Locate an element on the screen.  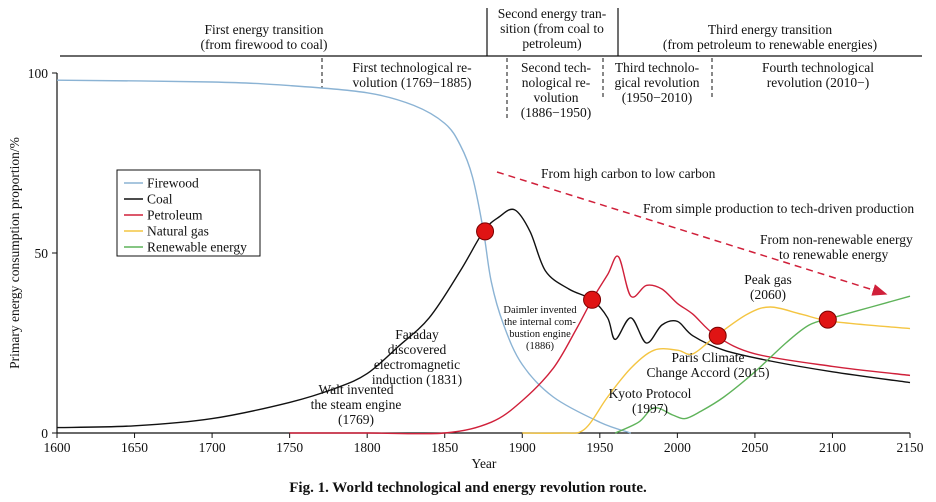
x-tick-label: 1850 is located at coordinates (444, 447).